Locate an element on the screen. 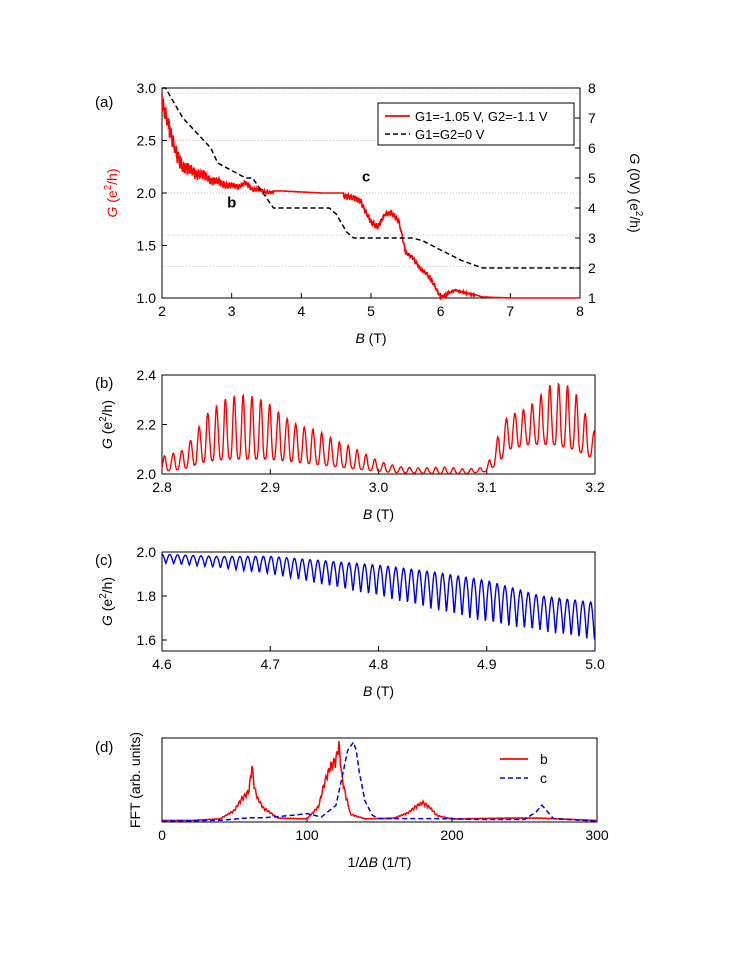 This screenshot has height=967, width=747. series-line-c is located at coordinates (378, 596).